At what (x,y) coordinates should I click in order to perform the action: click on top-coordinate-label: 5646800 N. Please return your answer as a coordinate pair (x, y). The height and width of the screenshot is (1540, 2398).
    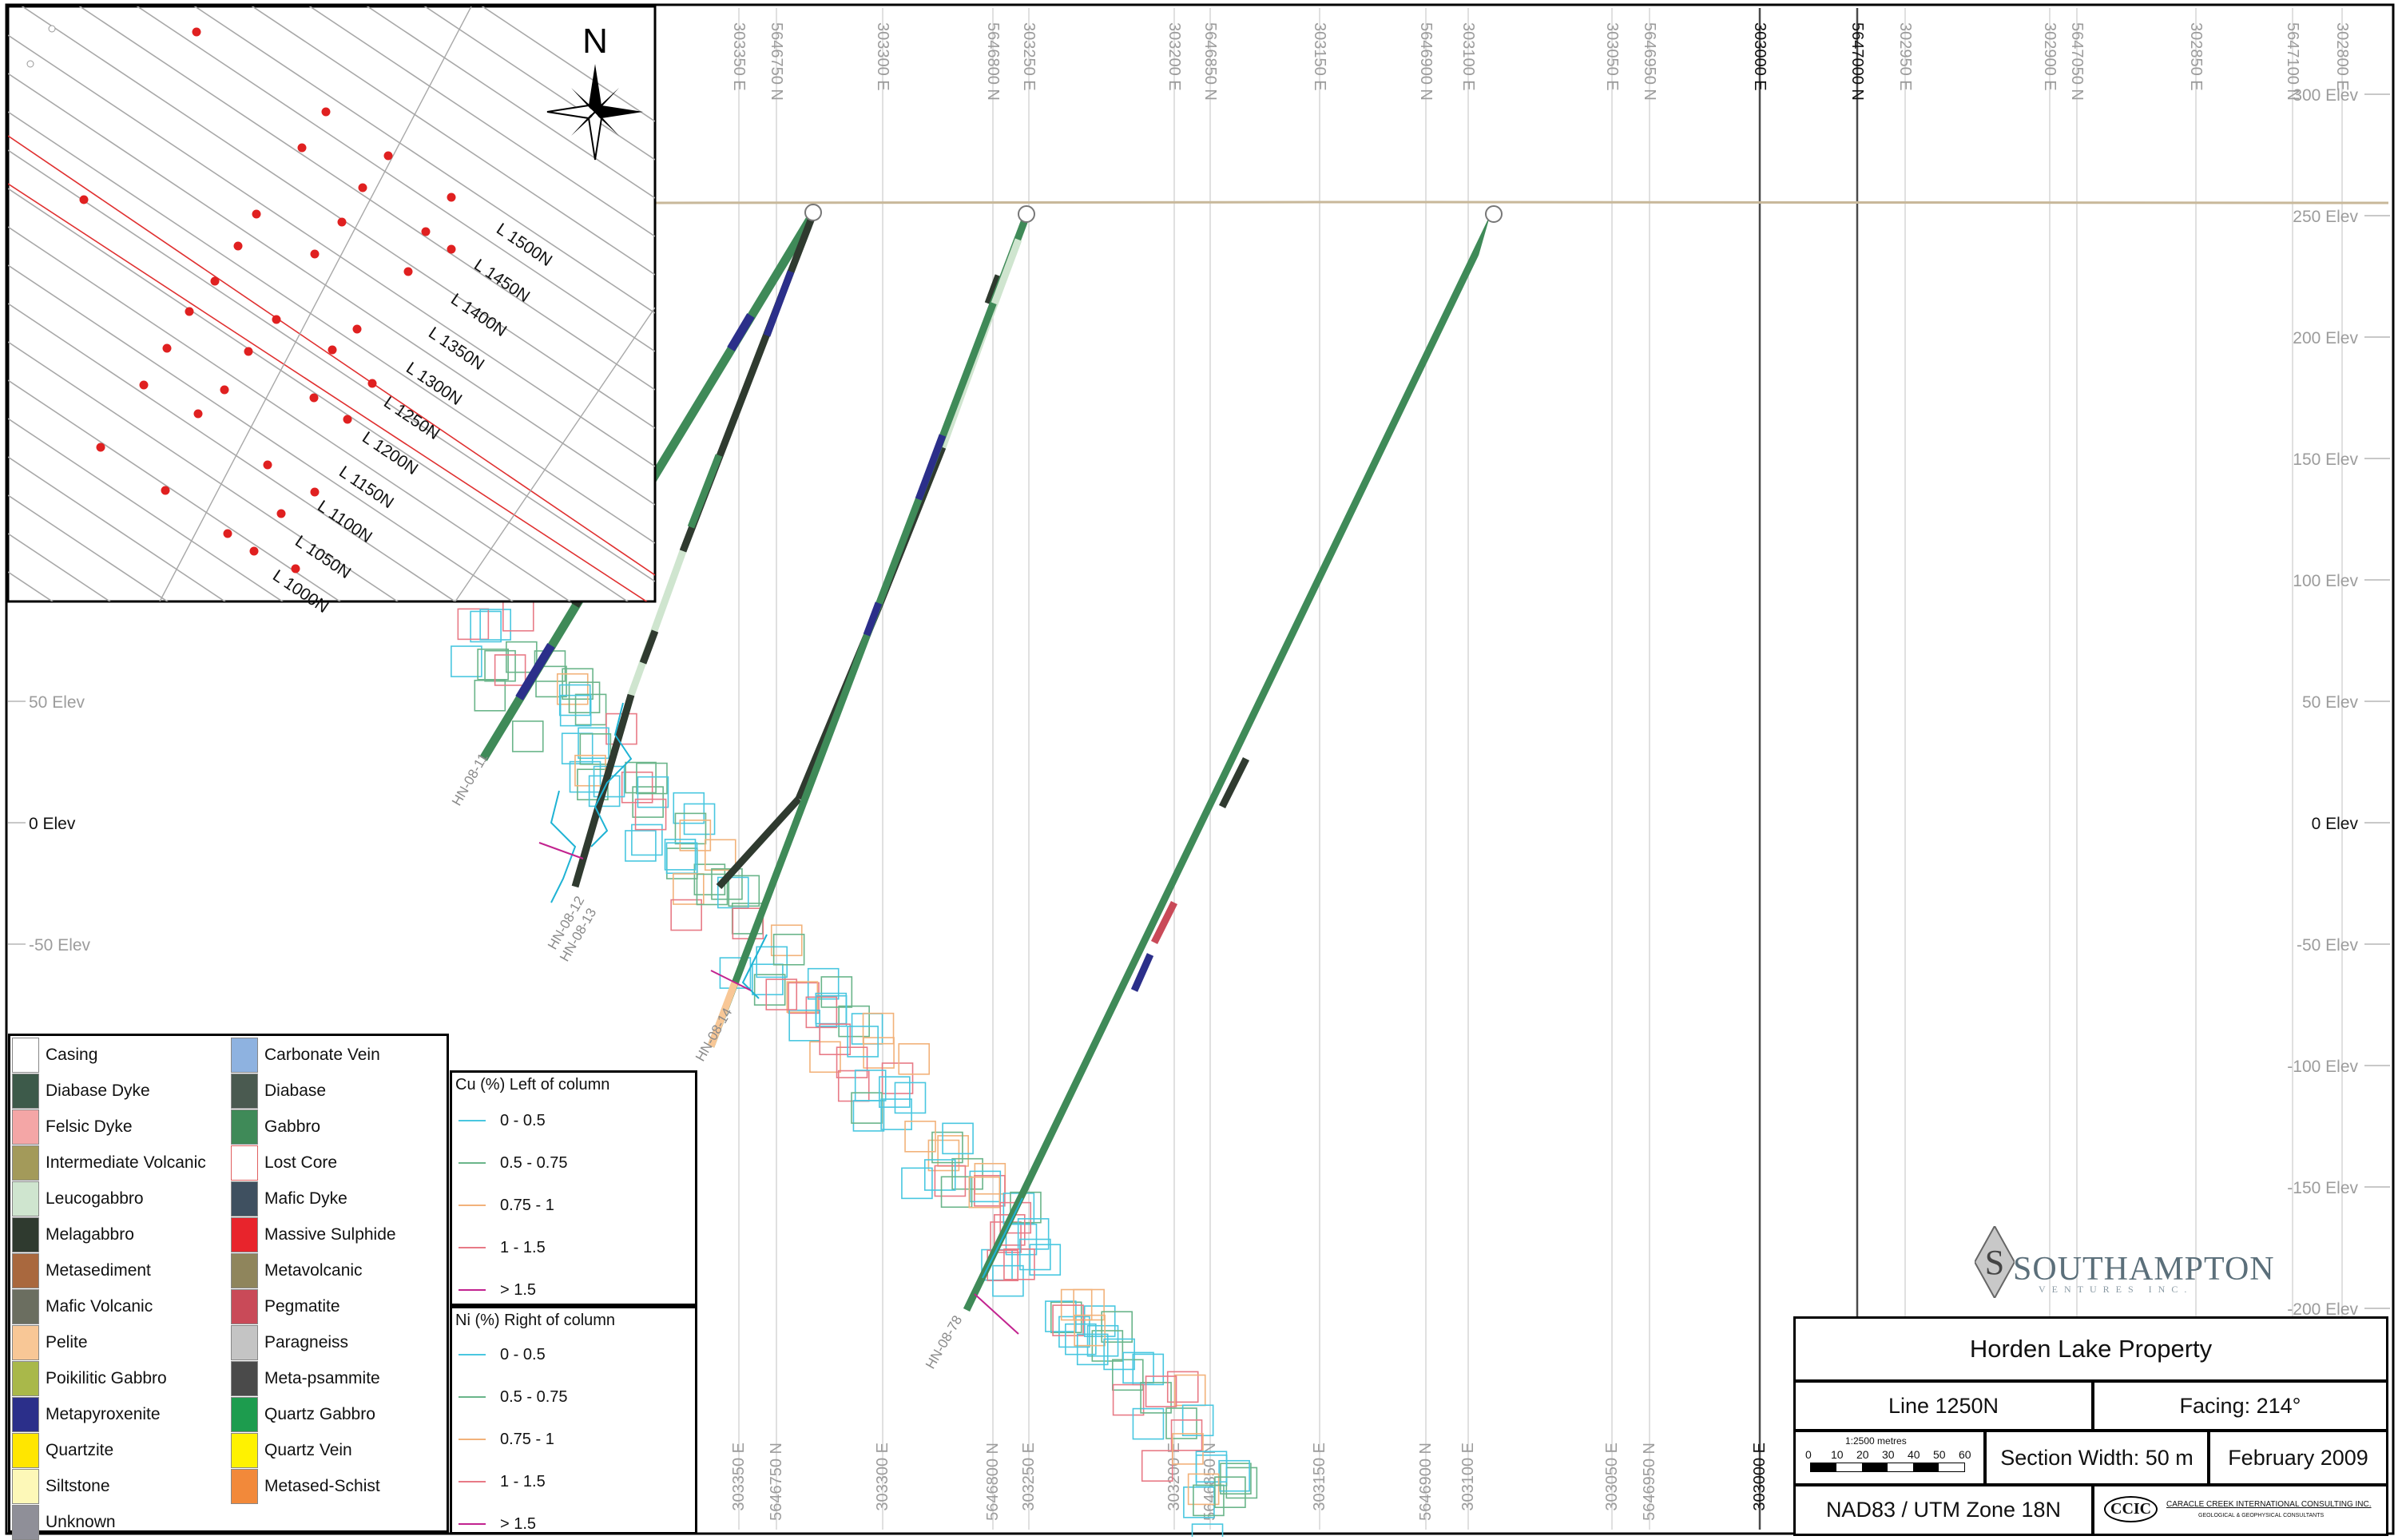
    Looking at the image, I should click on (993, 62).